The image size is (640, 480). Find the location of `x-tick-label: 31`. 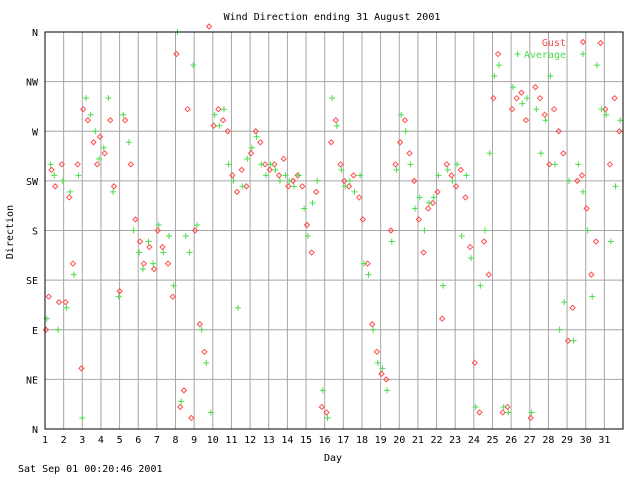

x-tick-label: 31 is located at coordinates (604, 440).